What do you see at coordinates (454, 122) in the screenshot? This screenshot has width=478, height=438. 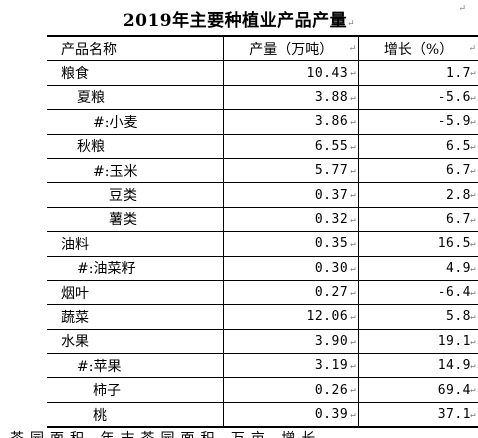 I see `growth-value: -5.9` at bounding box center [454, 122].